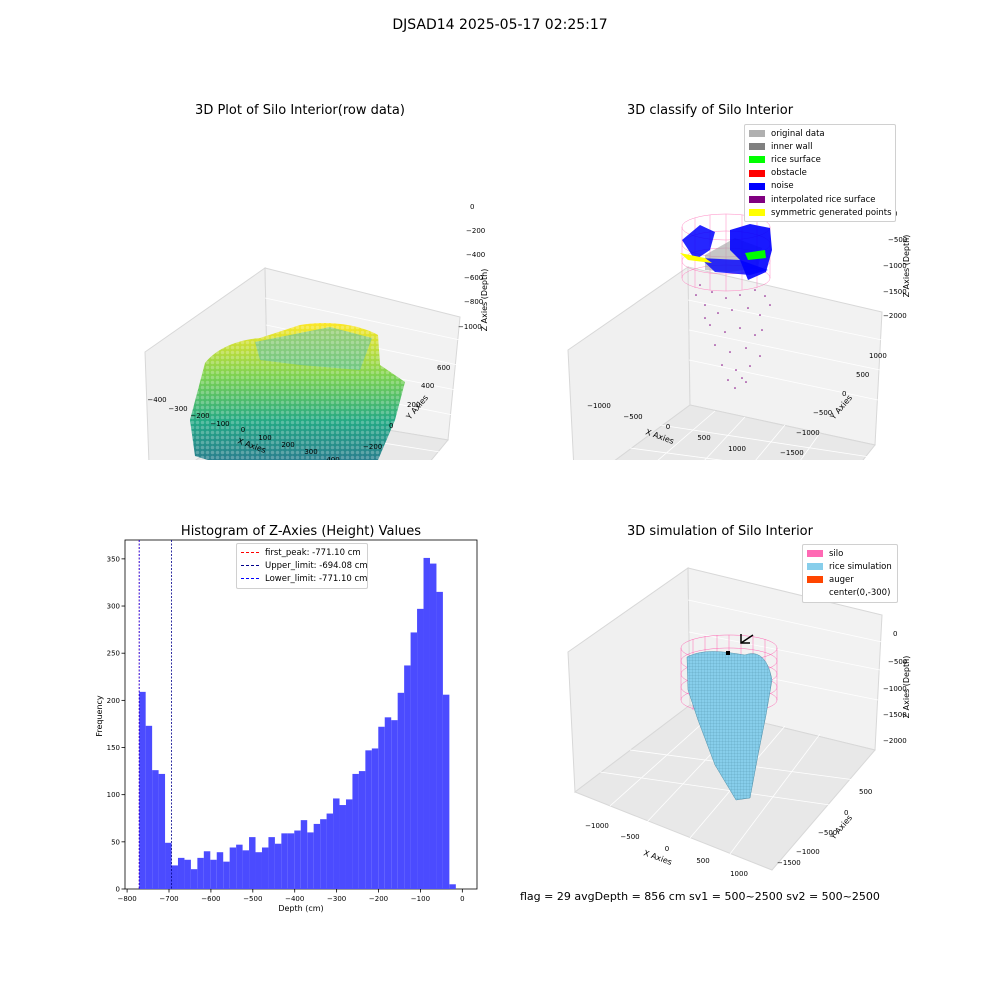 Image resolution: width=1000 pixels, height=1000 pixels. What do you see at coordinates (168, 899) in the screenshot?
I see `hist-xtick-label: −700` at bounding box center [168, 899].